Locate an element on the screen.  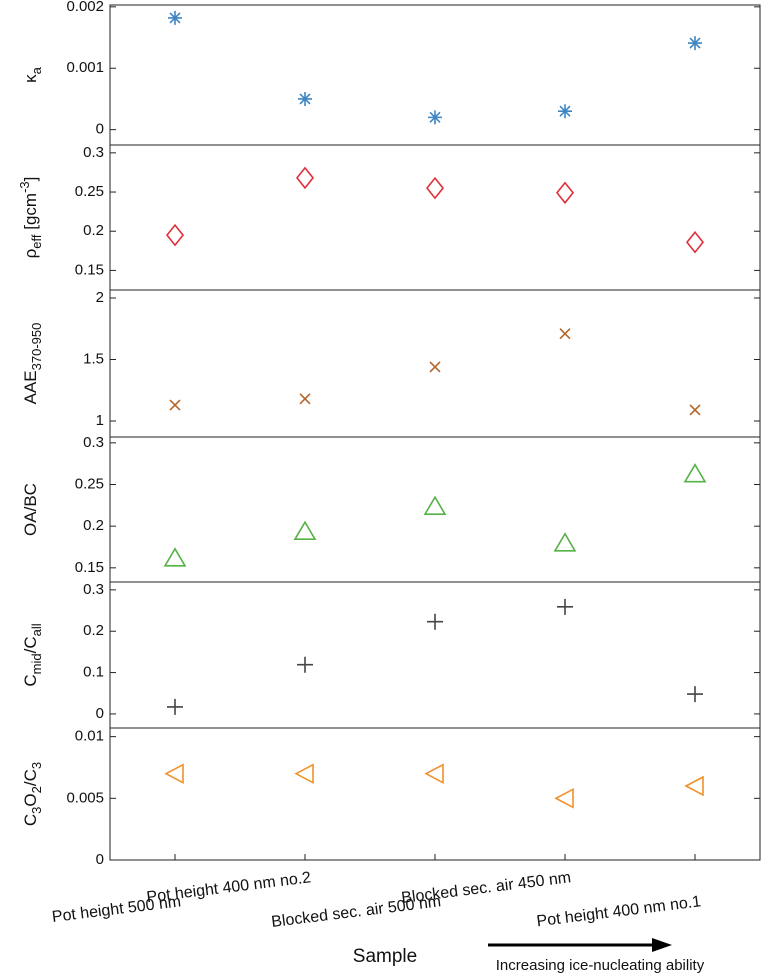
y-axis-label: C3O2/C3 is located at coordinates (32, 794).